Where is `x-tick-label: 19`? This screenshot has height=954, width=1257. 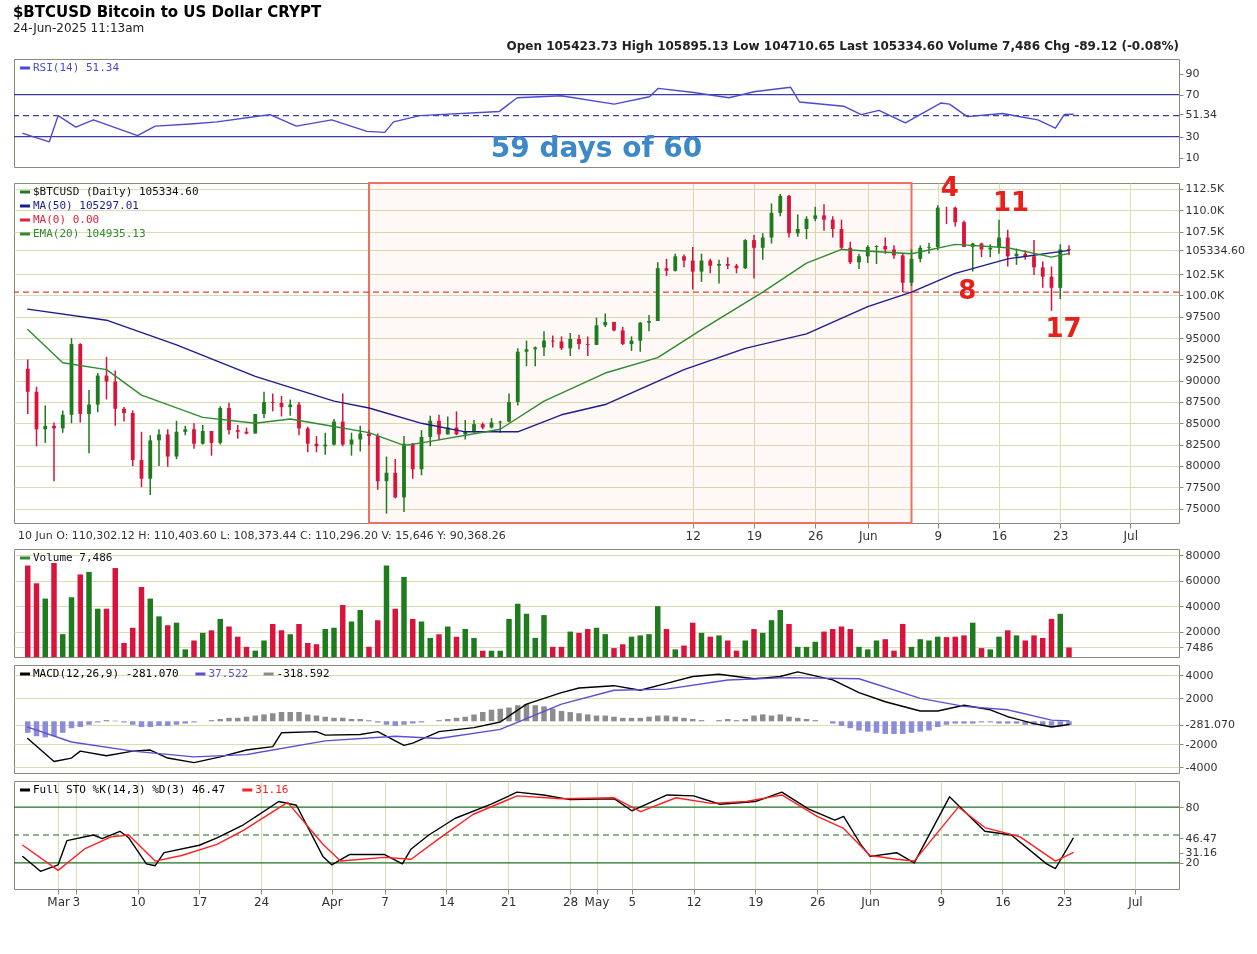
x-tick-label: 19 is located at coordinates (756, 901).